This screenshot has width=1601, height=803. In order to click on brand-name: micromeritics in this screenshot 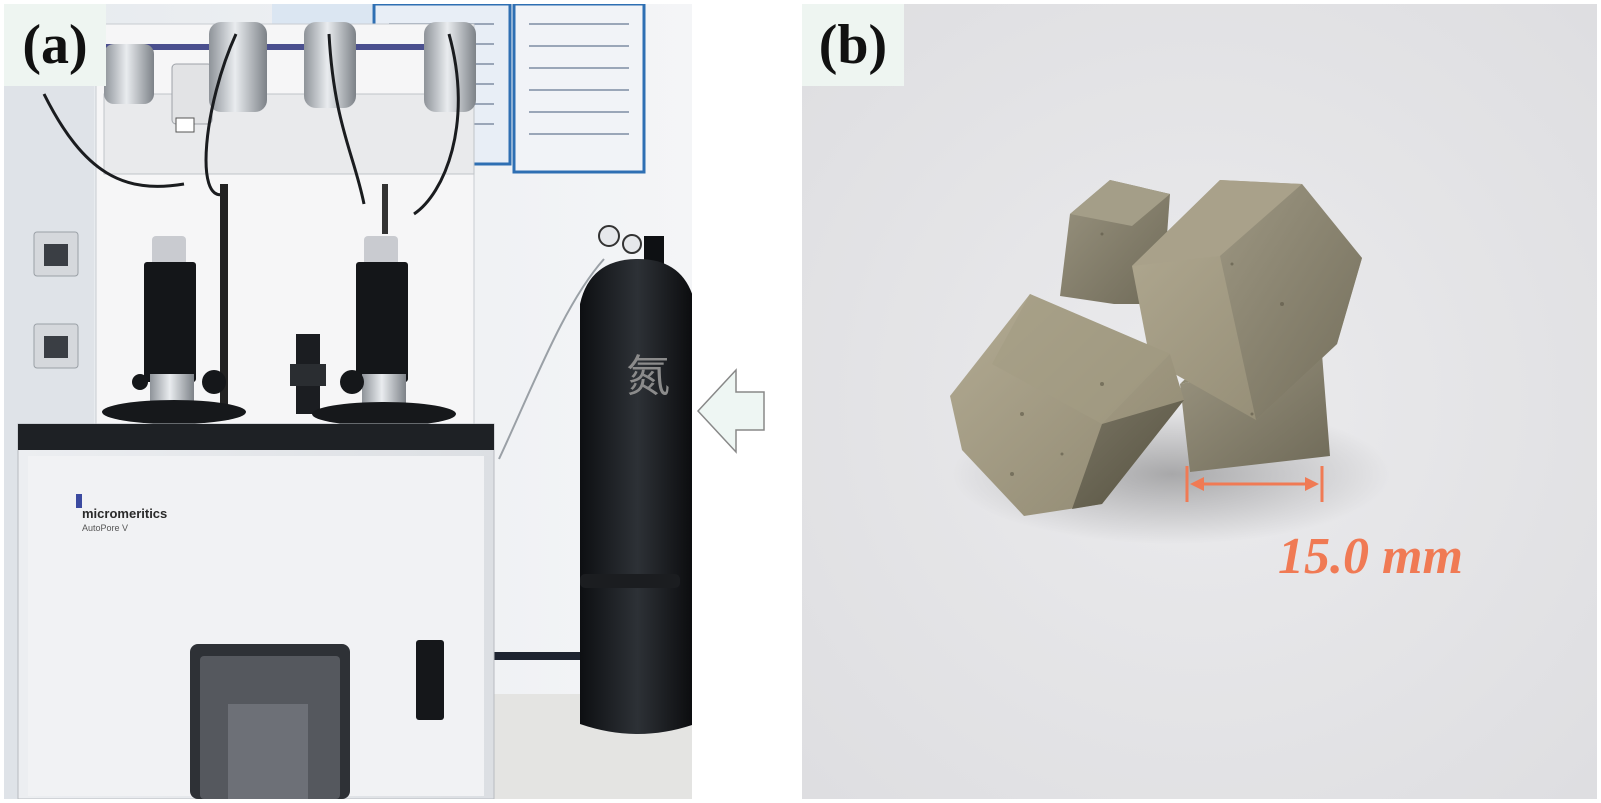, I will do `click(125, 513)`.